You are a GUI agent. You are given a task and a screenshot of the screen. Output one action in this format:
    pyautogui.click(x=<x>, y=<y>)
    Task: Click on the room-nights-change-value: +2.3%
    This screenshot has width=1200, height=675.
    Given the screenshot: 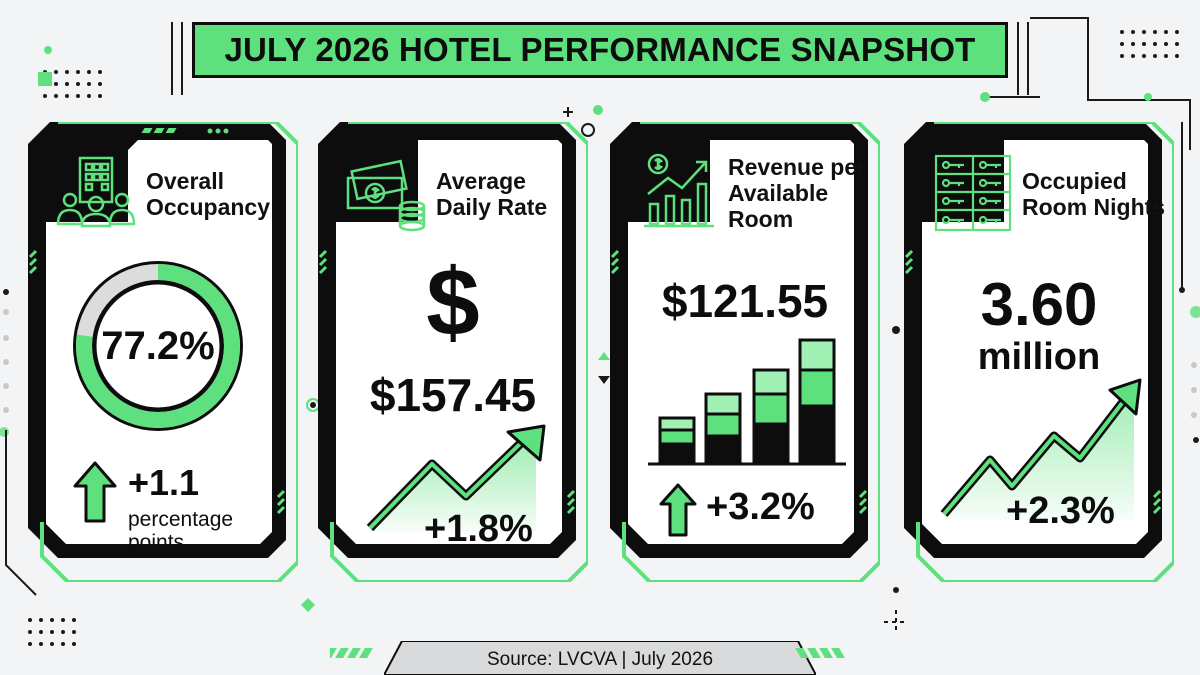 What is the action you would take?
    pyautogui.click(x=1060, y=511)
    